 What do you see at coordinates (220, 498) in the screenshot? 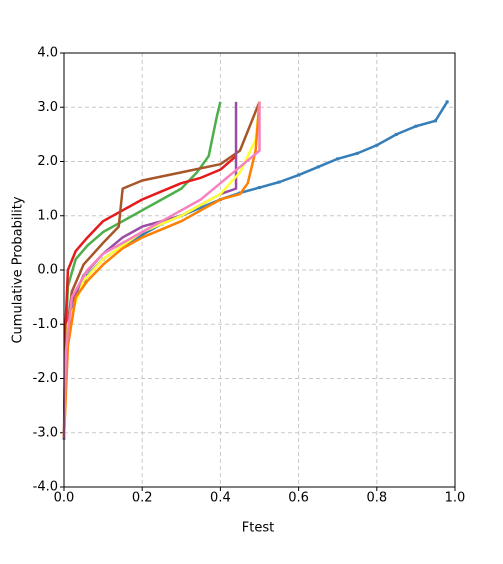
I see `x-tick-label: 0.4` at bounding box center [220, 498].